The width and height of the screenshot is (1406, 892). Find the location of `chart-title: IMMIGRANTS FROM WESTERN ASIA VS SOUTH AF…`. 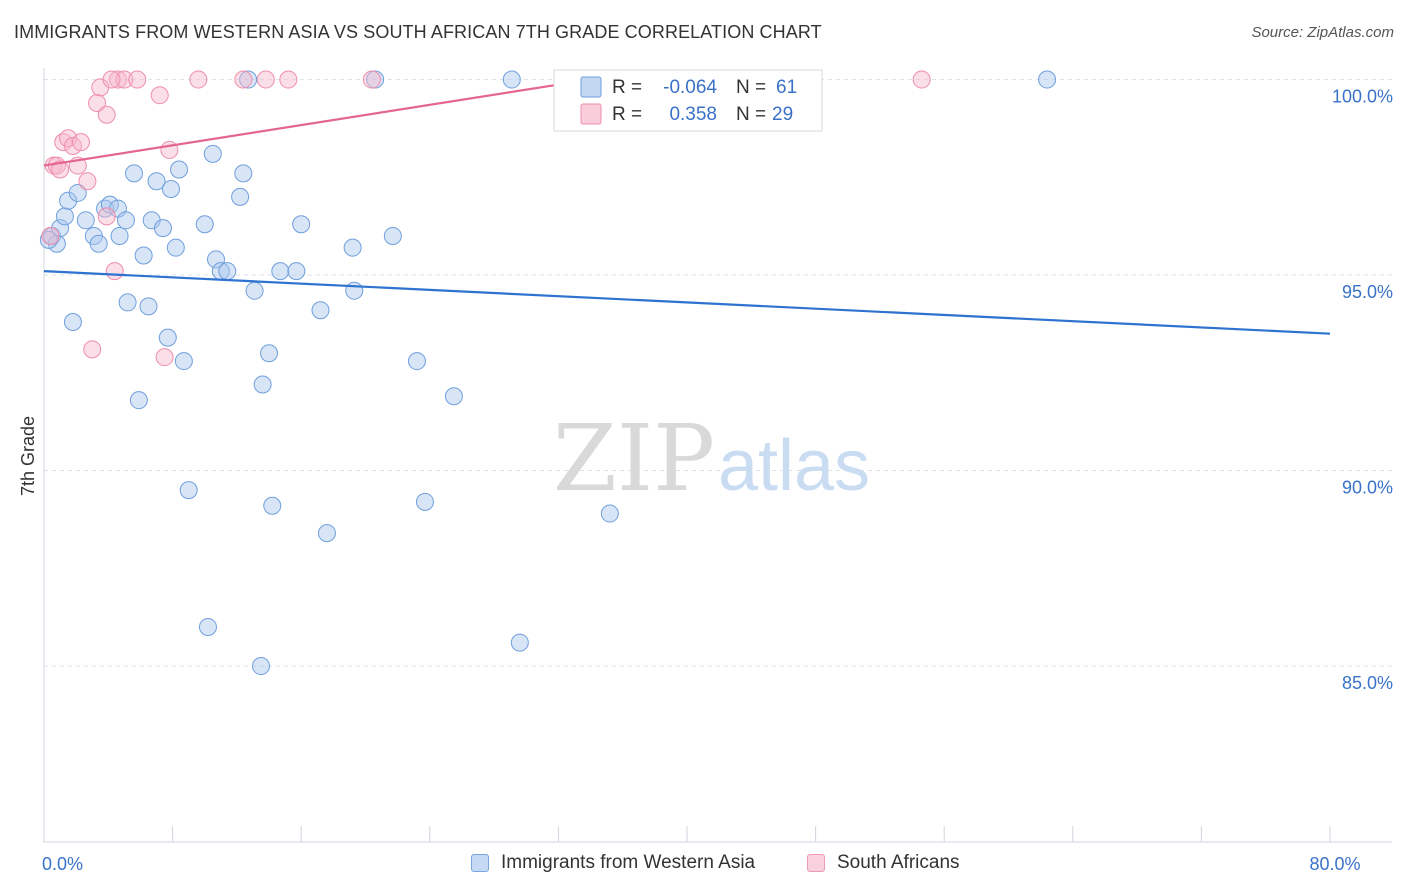

chart-title: IMMIGRANTS FROM WESTERN ASIA VS SOUTH AF… is located at coordinates (418, 32).